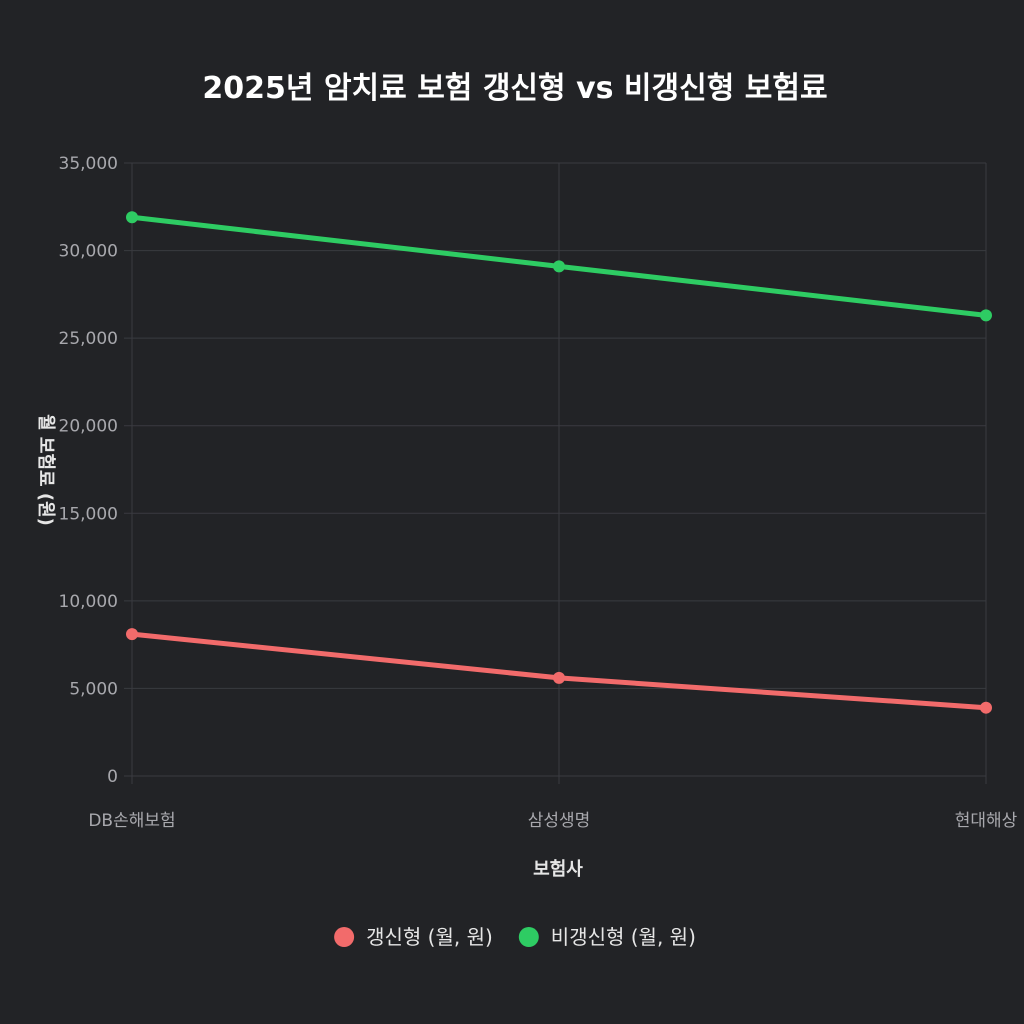 The height and width of the screenshot is (1024, 1024). What do you see at coordinates (558, 869) in the screenshot?
I see `x-axis-title: 보험사` at bounding box center [558, 869].